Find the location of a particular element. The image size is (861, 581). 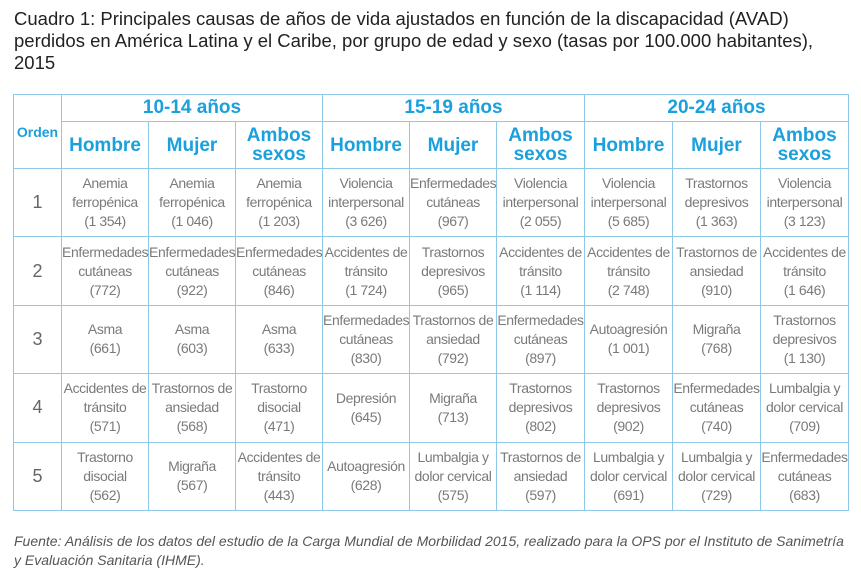

rate-value: (1 724) is located at coordinates (366, 289).